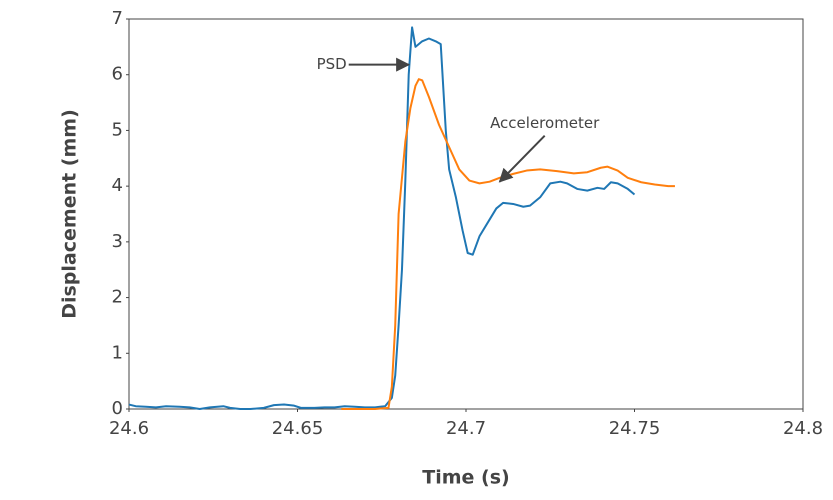 This screenshot has height=500, width=833. What do you see at coordinates (117, 241) in the screenshot?
I see `y-tick-label: 3` at bounding box center [117, 241].